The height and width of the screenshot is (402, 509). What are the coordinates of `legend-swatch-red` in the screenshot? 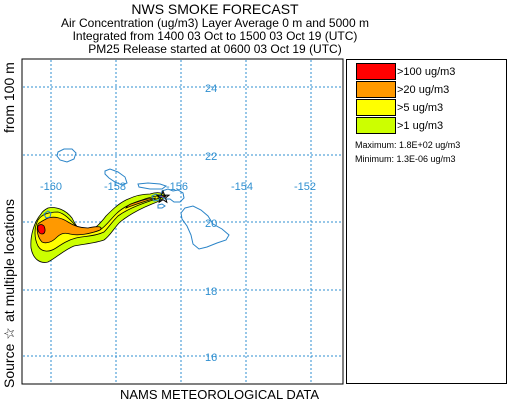 It's located at (376, 71).